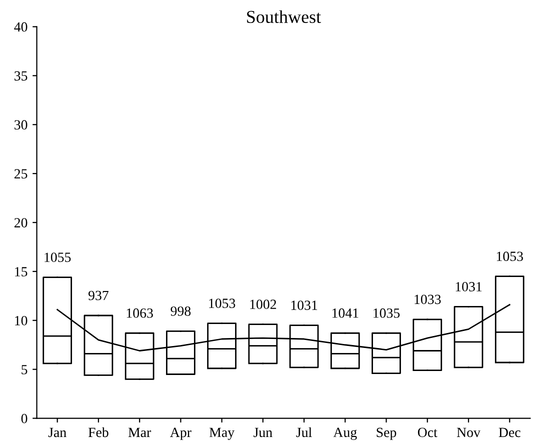 The height and width of the screenshot is (445, 541). What do you see at coordinates (387, 313) in the screenshot?
I see `annotation: 1035` at bounding box center [387, 313].